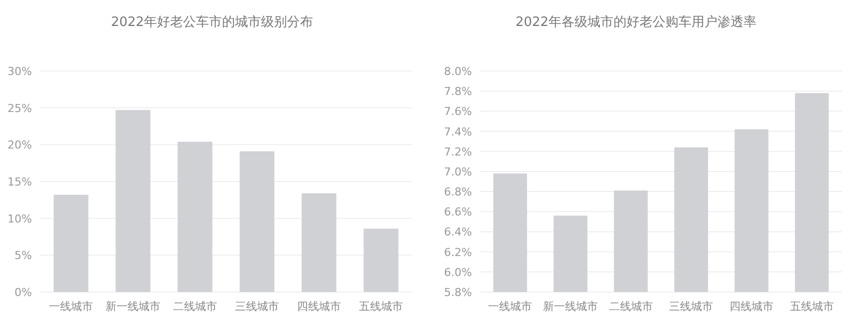 This screenshot has width=850, height=320. Describe the element at coordinates (23, 292) in the screenshot. I see `y-tick-label: 0%` at that location.